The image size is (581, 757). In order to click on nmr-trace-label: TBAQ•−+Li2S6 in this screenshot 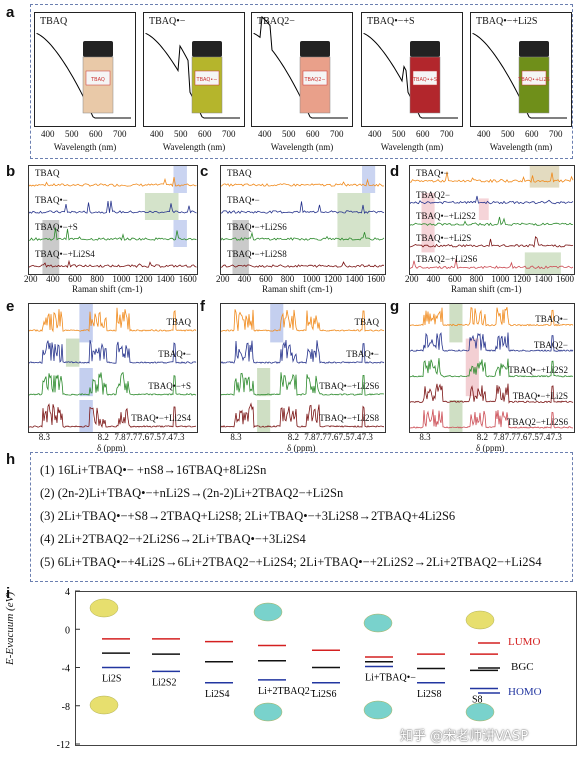, I will do `click(349, 385)`.